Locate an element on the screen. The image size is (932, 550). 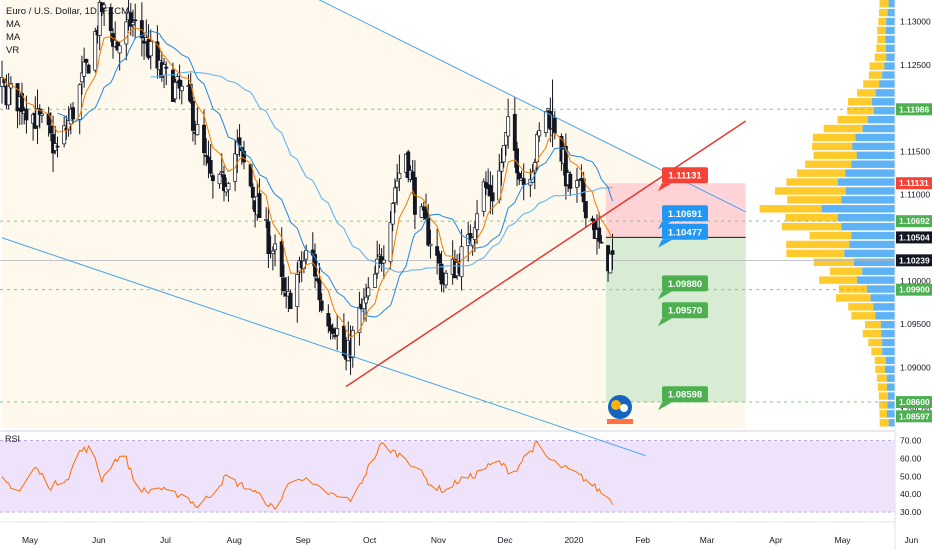
rsi-tick-label: 40.00 is located at coordinates (911, 494).